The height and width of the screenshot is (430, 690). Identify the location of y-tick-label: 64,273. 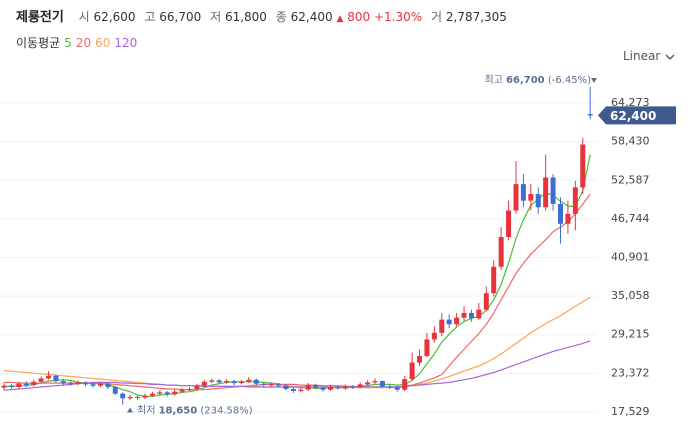
(630, 102).